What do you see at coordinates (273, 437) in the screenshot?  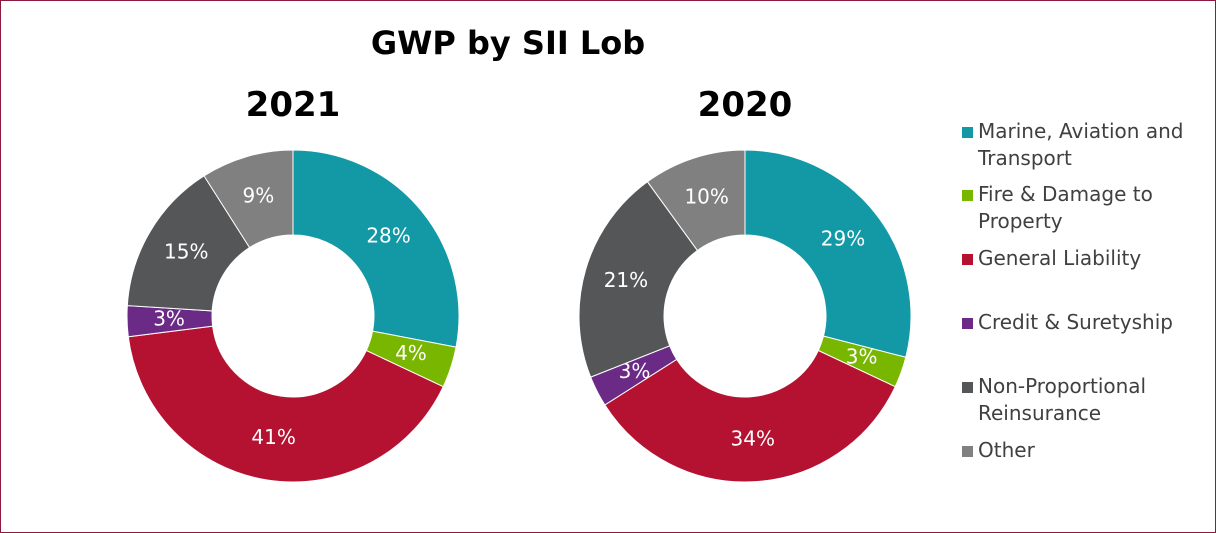 I see `data-label: 41%` at bounding box center [273, 437].